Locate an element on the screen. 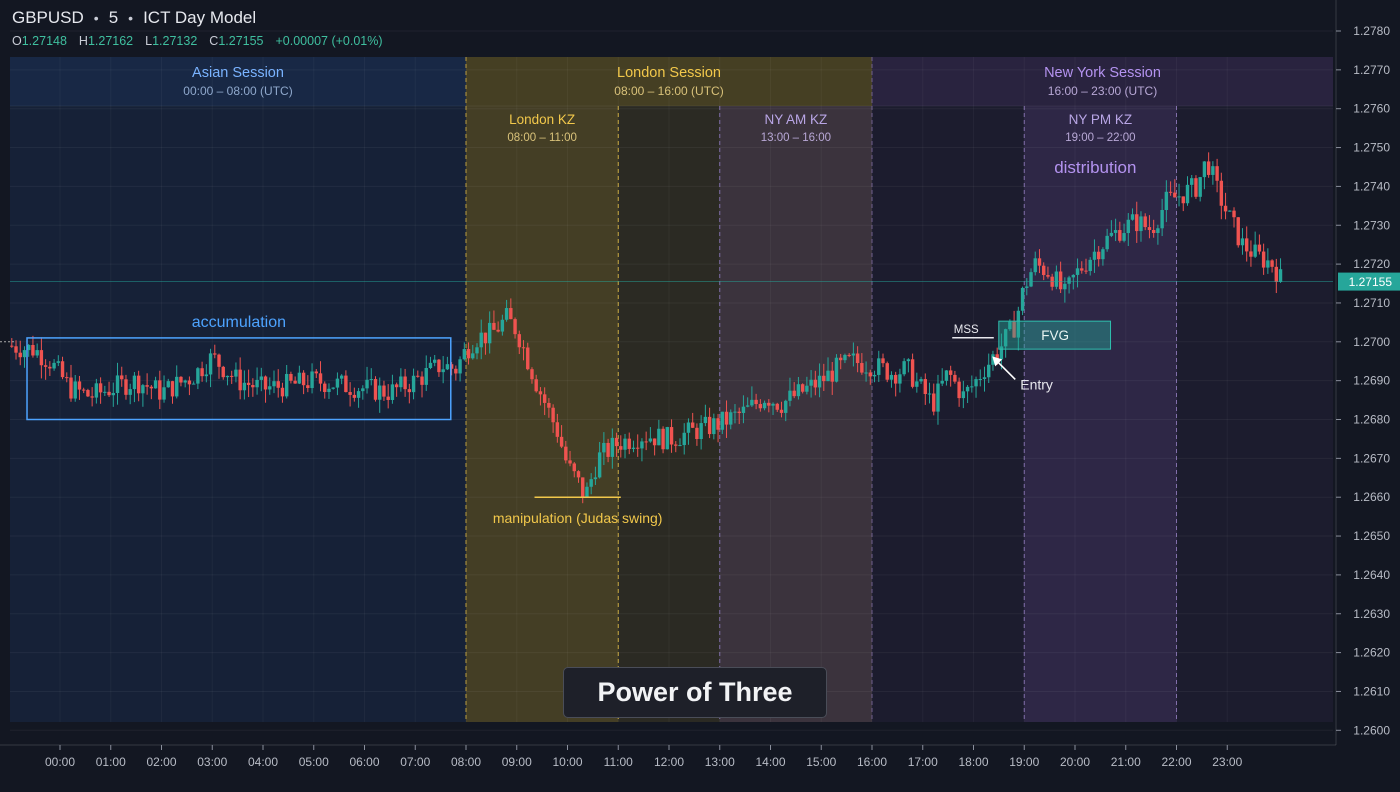  interval-label: 5 is located at coordinates (113, 17).